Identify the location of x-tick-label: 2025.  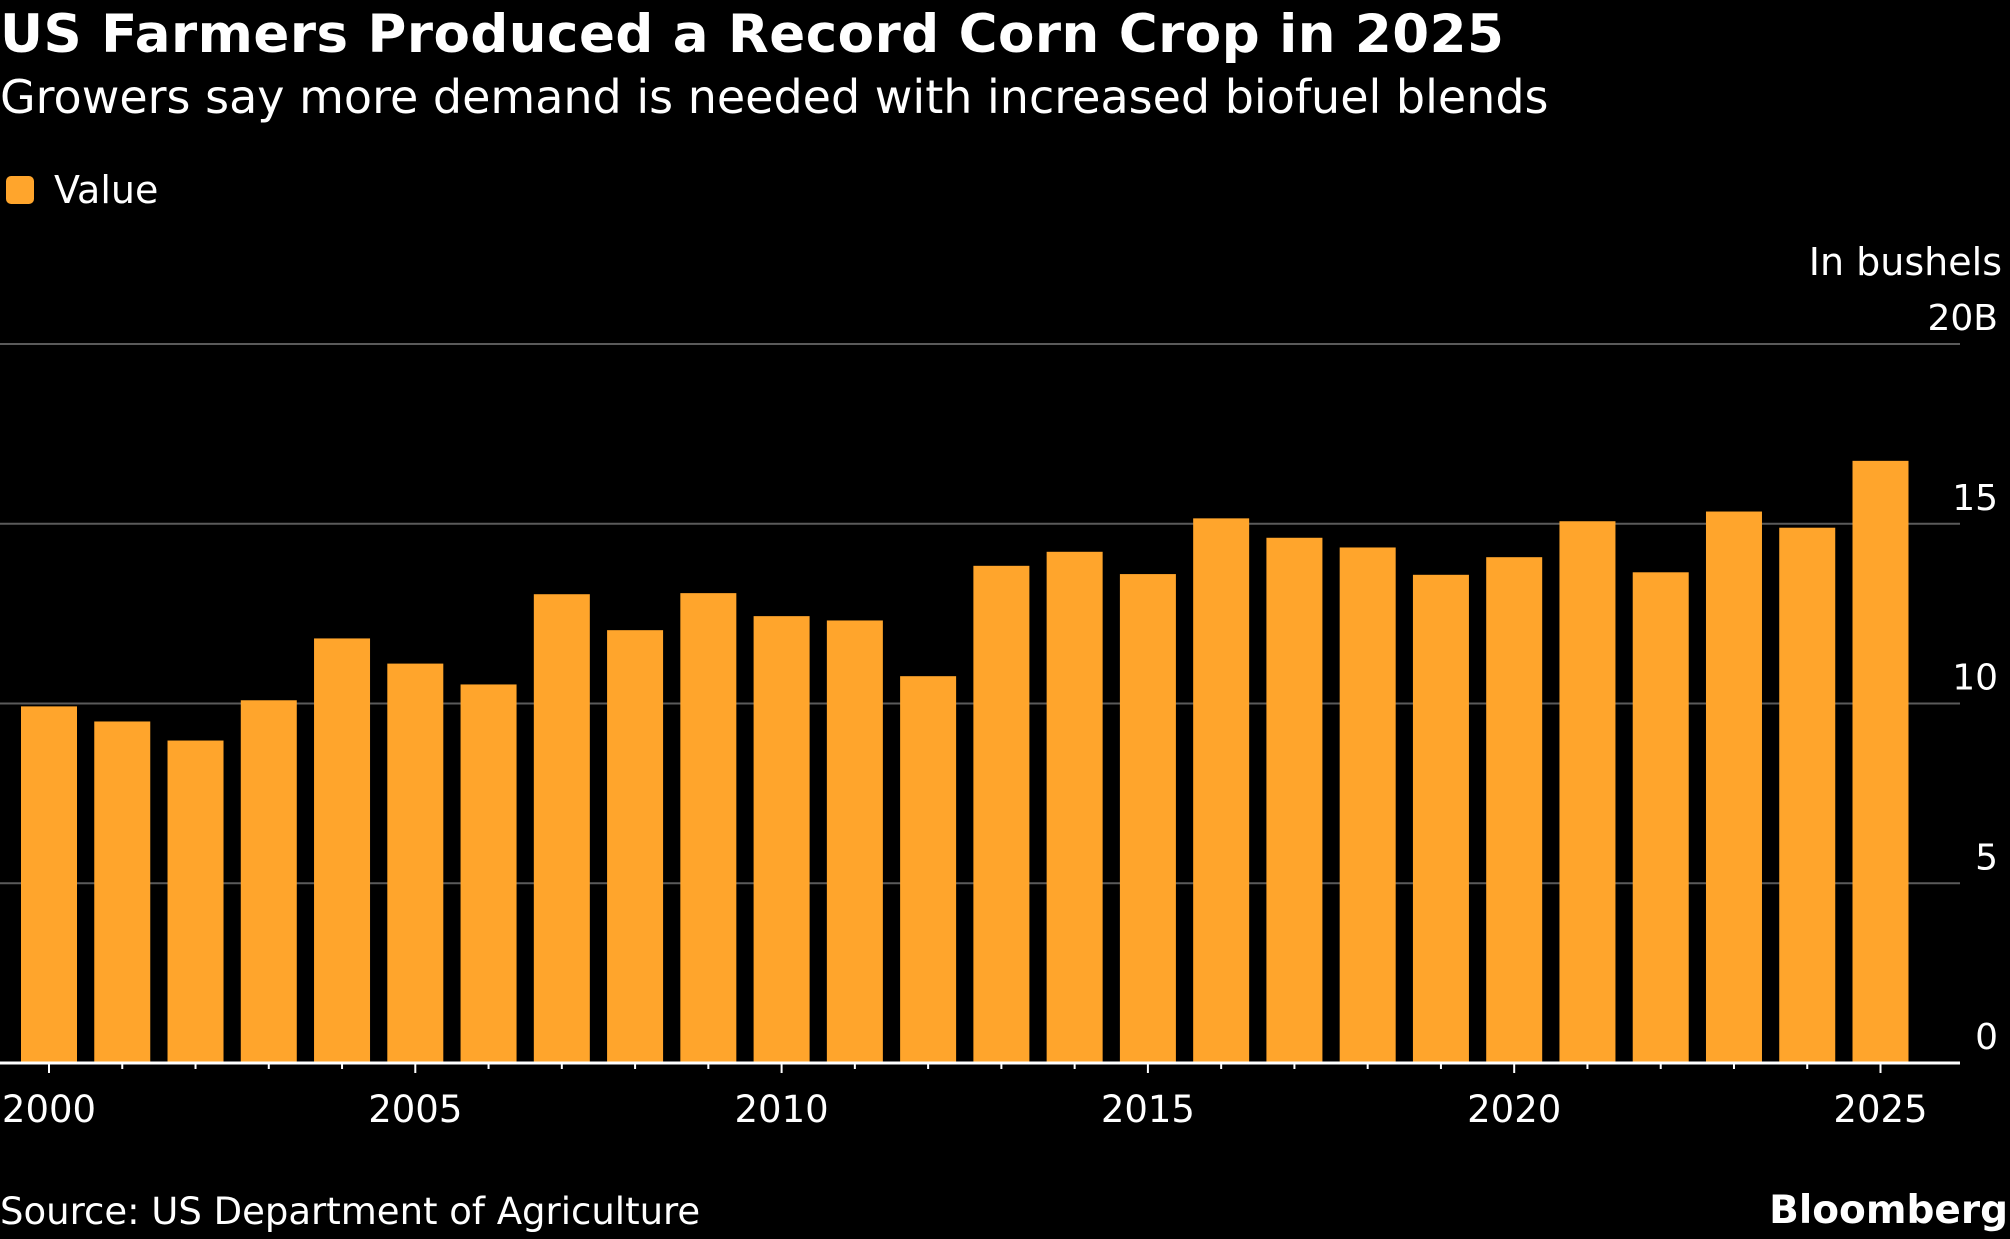
(1880, 1109).